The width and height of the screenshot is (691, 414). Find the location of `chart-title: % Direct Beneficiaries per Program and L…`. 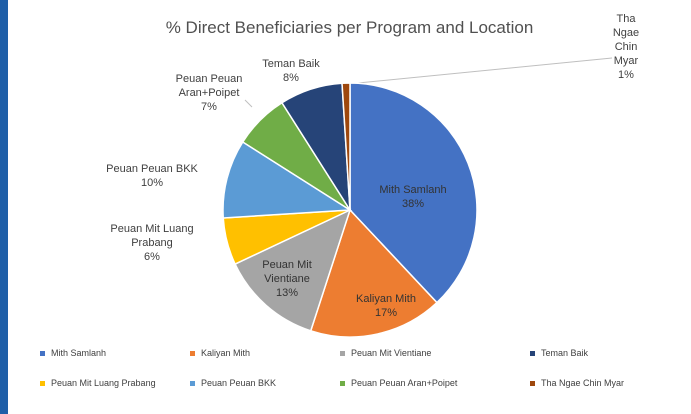

chart-title: % Direct Beneficiaries per Program and L… is located at coordinates (349, 27).